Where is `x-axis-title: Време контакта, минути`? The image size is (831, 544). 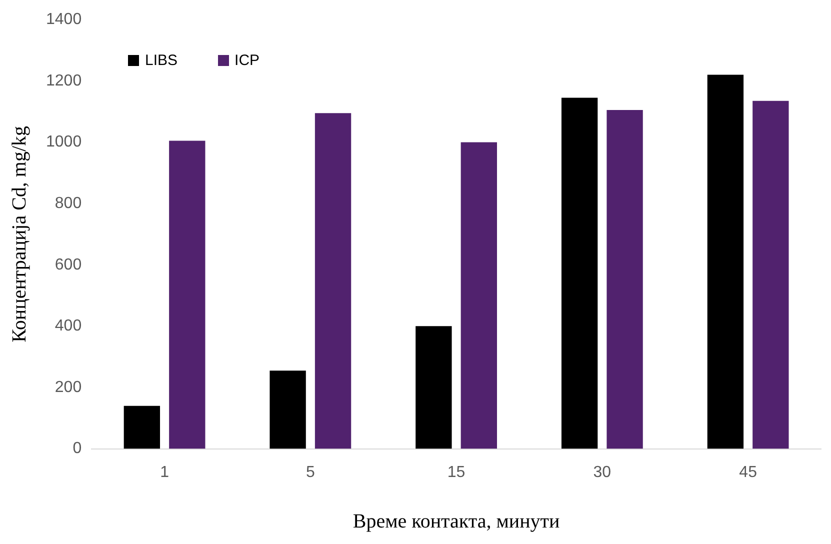
x-axis-title: Време контакта, минути is located at coordinates (456, 521).